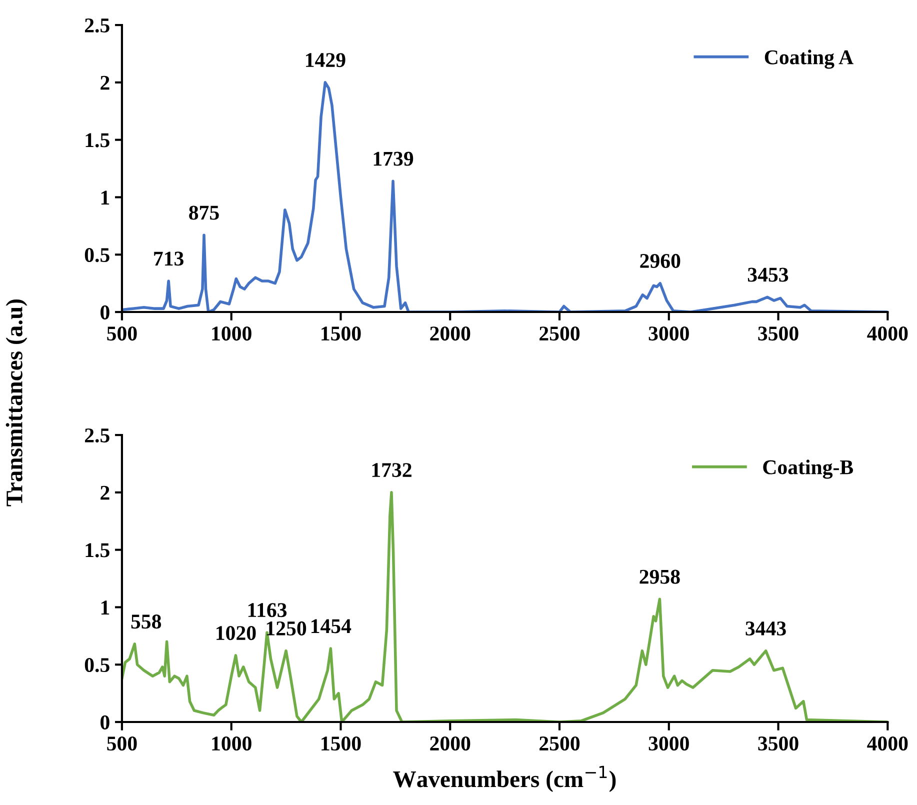 The height and width of the screenshot is (805, 917). Describe the element at coordinates (204, 213) in the screenshot. I see `annotation: 875` at that location.